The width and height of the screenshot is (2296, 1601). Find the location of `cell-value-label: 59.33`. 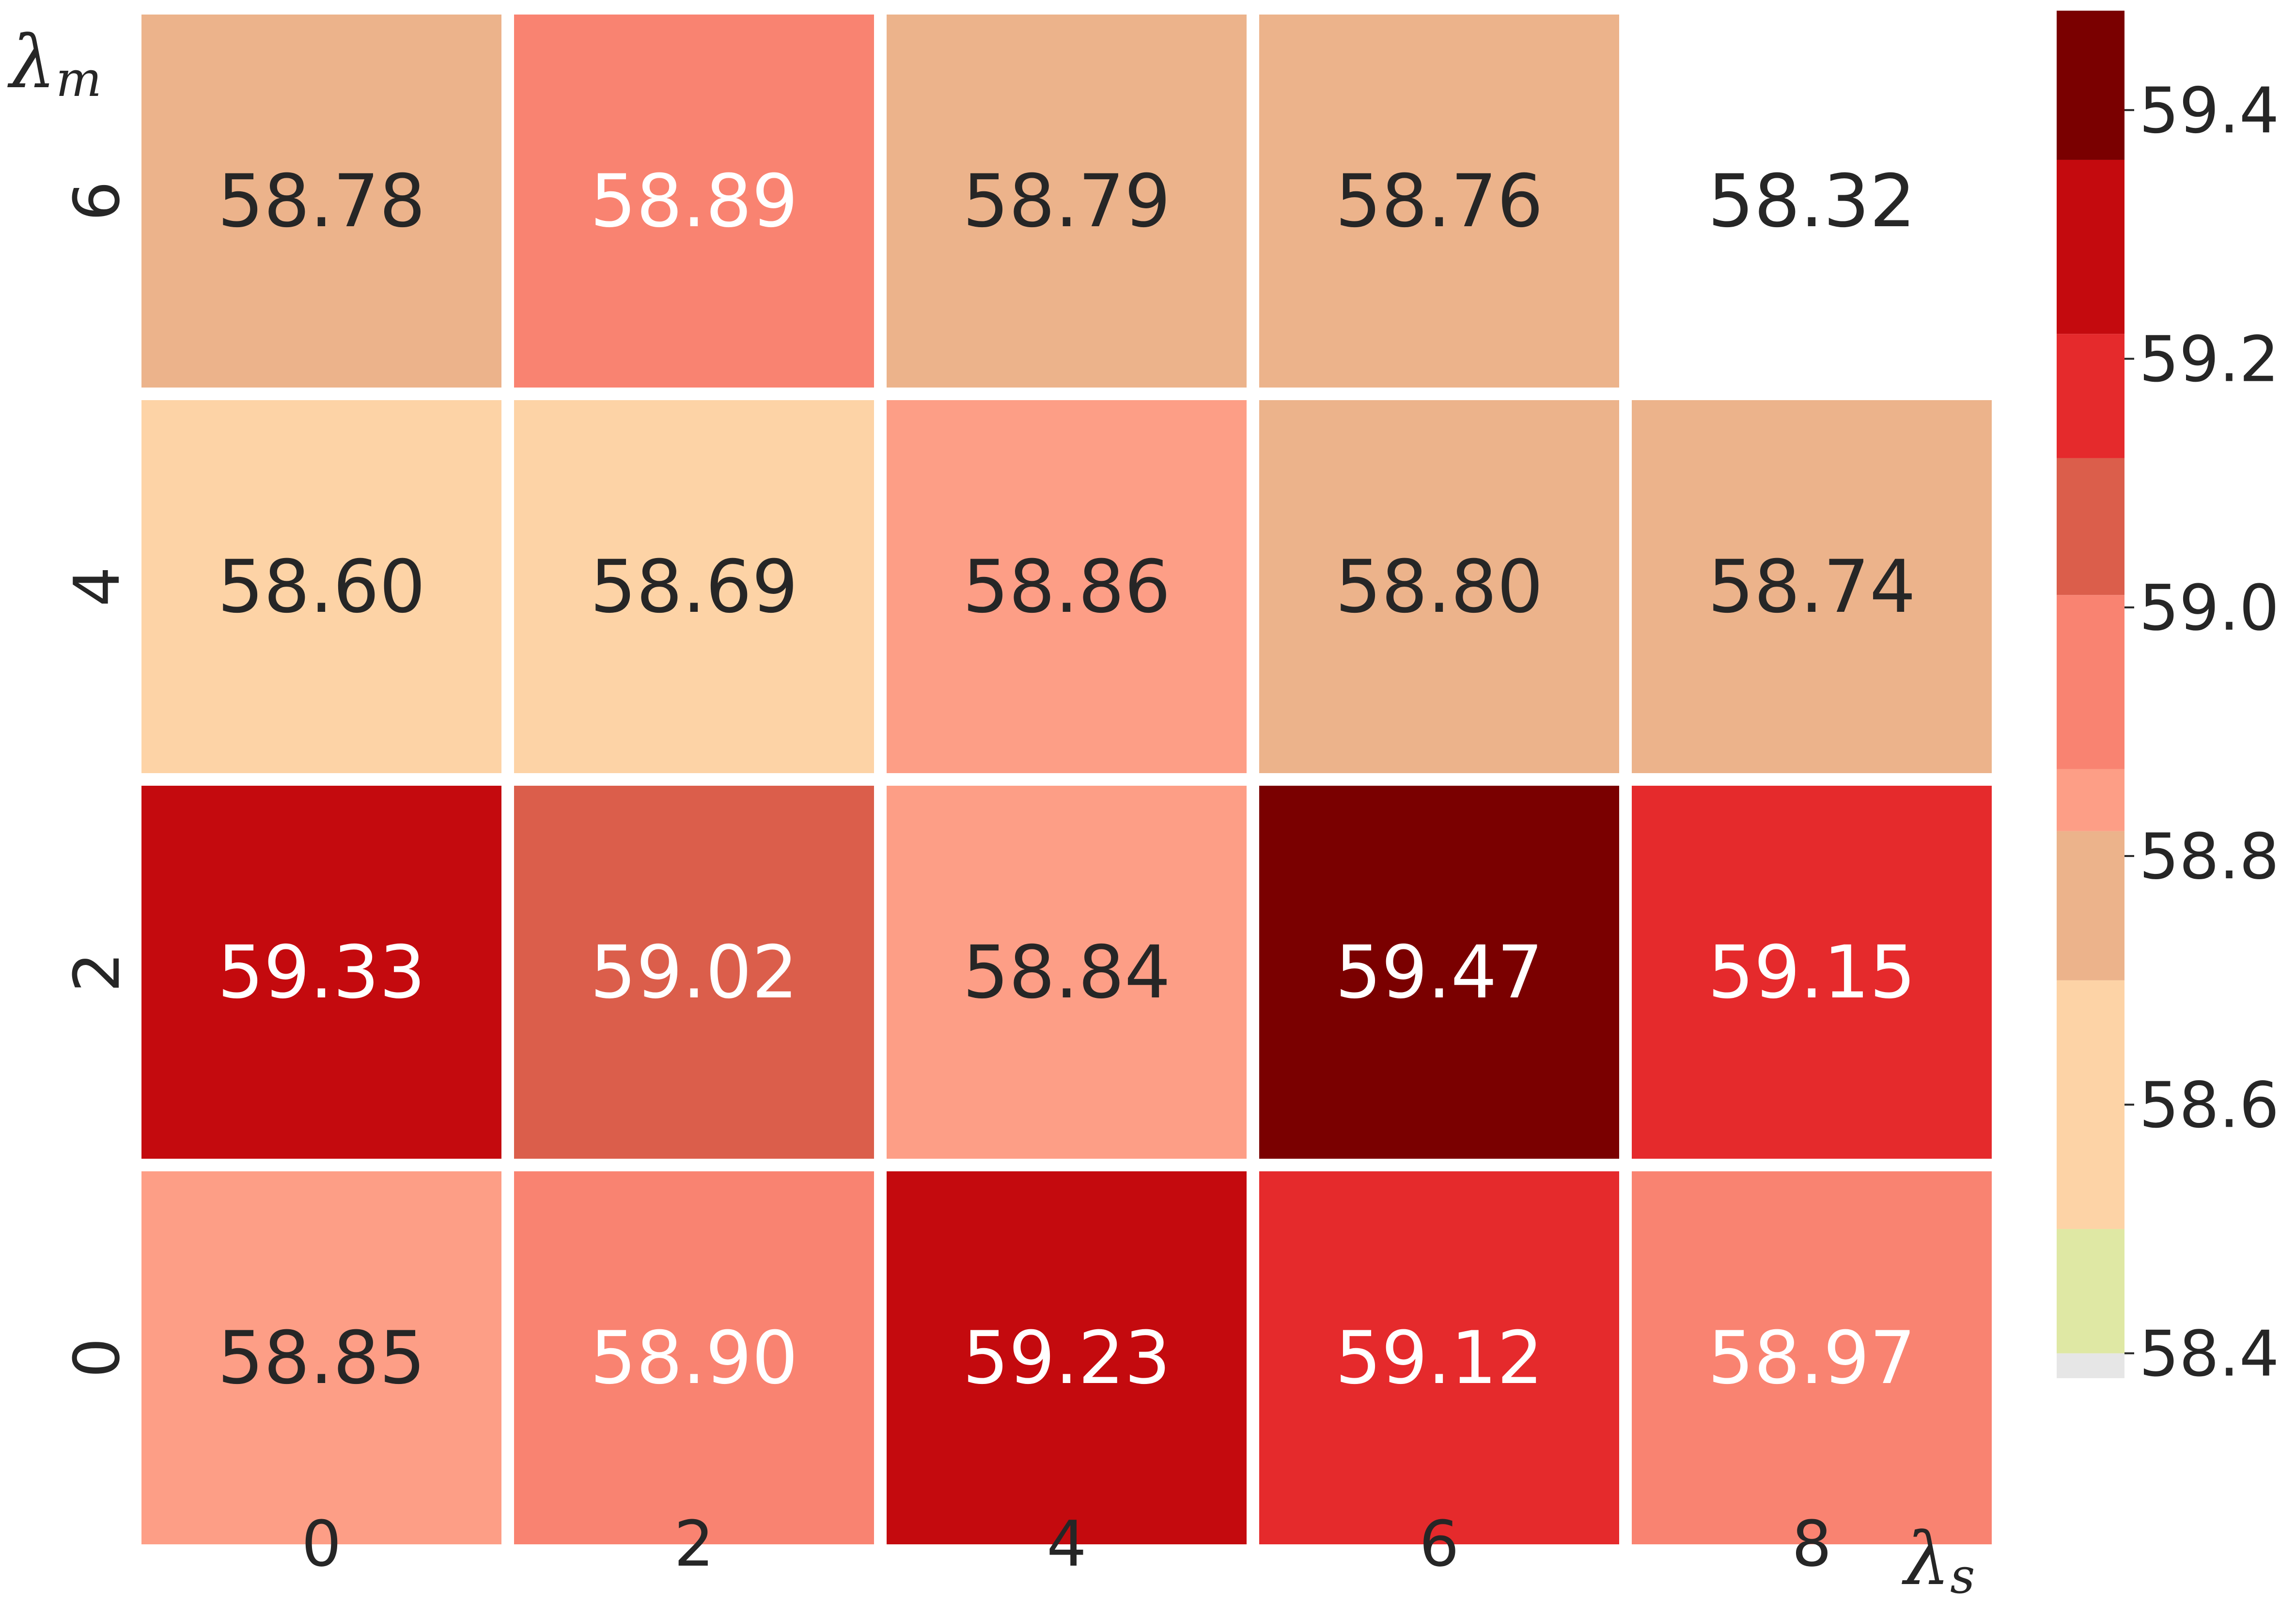

cell-value-label: 59.33 is located at coordinates (321, 973).